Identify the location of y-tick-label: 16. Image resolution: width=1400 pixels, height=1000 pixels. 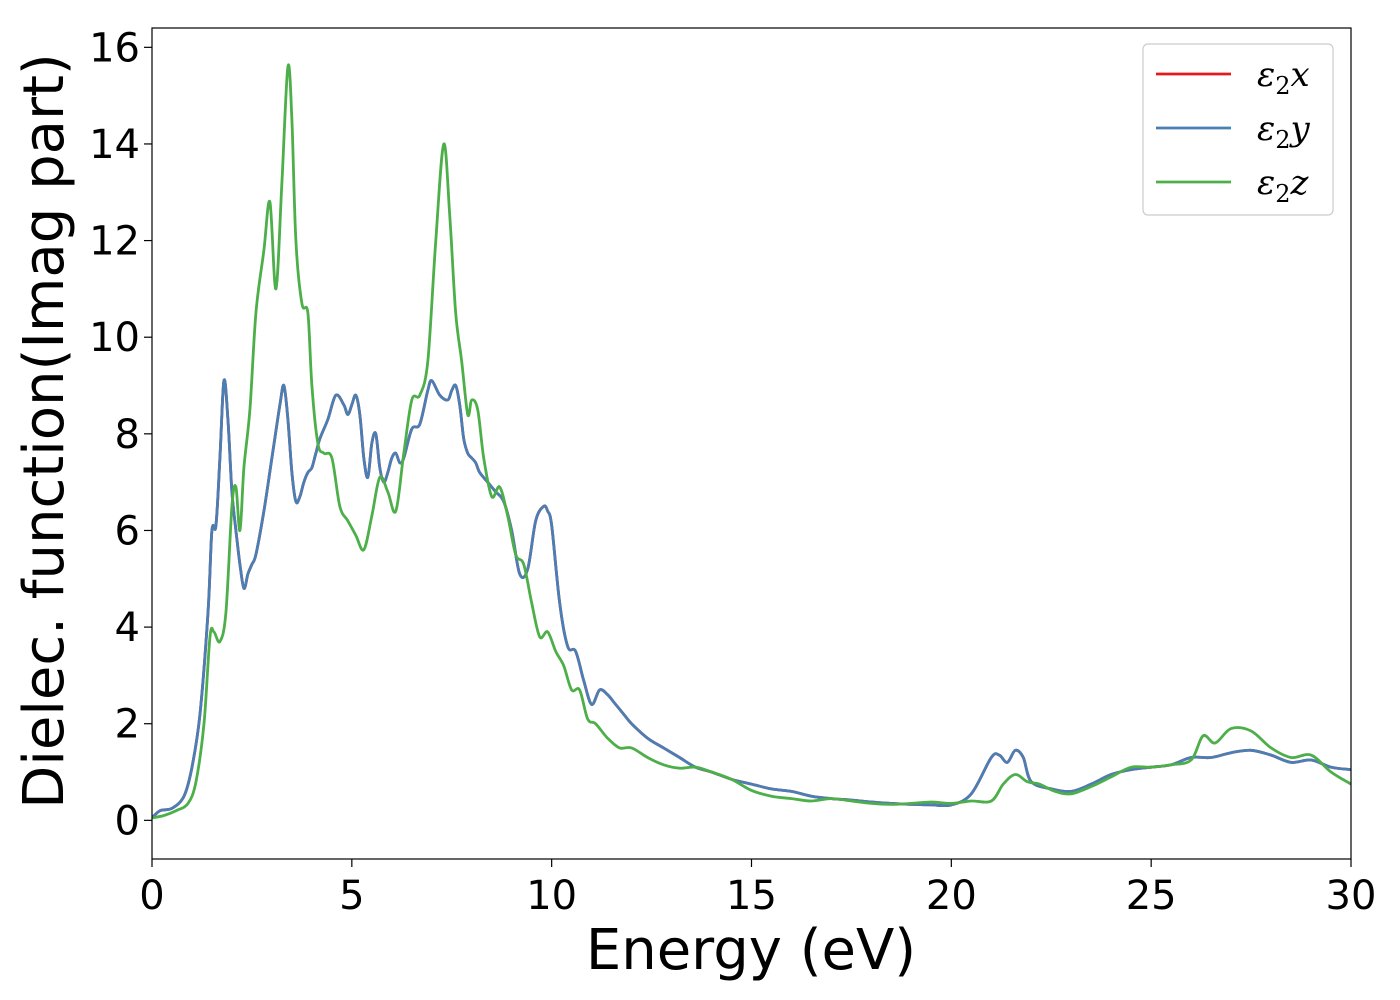
(114, 48).